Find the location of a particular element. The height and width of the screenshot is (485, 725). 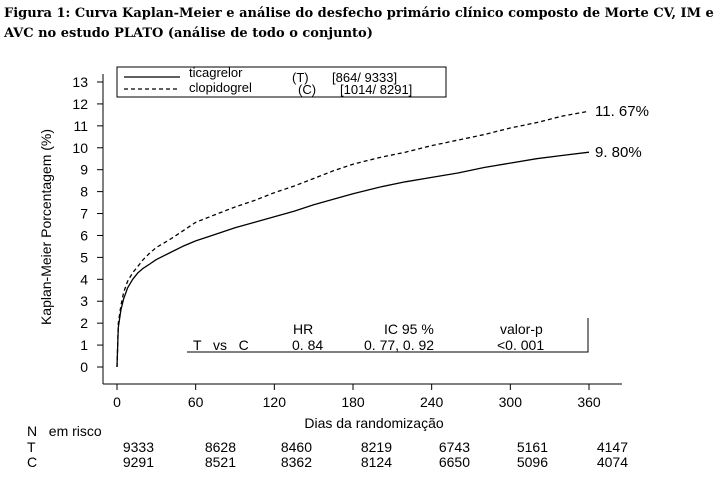

x-tick-label: 0 is located at coordinates (117, 402).